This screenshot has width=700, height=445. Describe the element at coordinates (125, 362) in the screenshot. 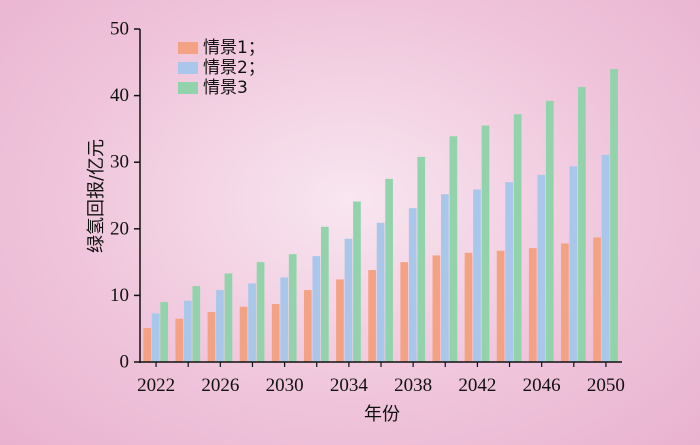

I see `y-tick-label: 0` at that location.